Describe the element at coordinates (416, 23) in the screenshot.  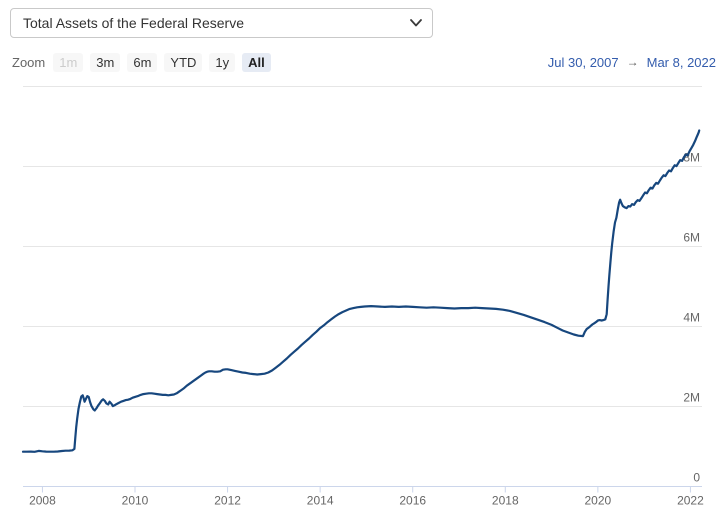
I see `chevron-down-icon` at that location.